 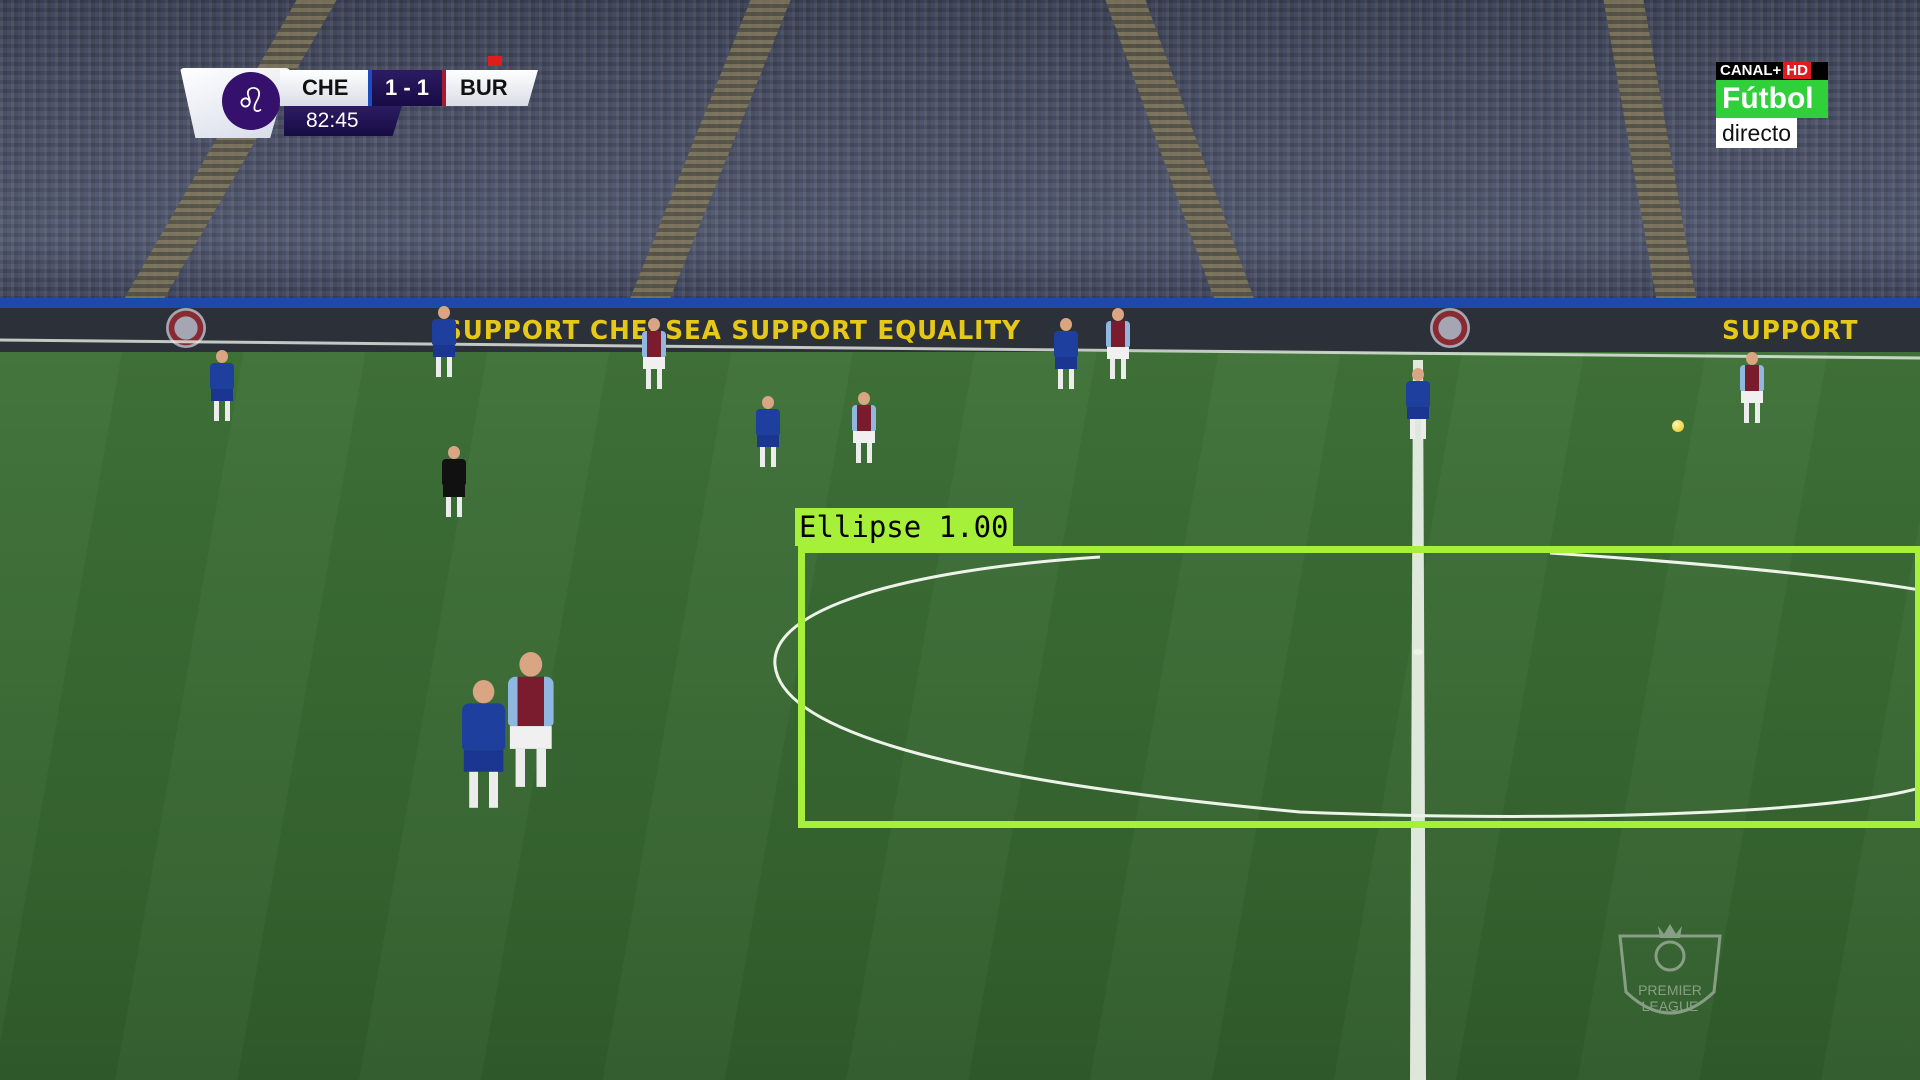 I want to click on referee, so click(x=454, y=481).